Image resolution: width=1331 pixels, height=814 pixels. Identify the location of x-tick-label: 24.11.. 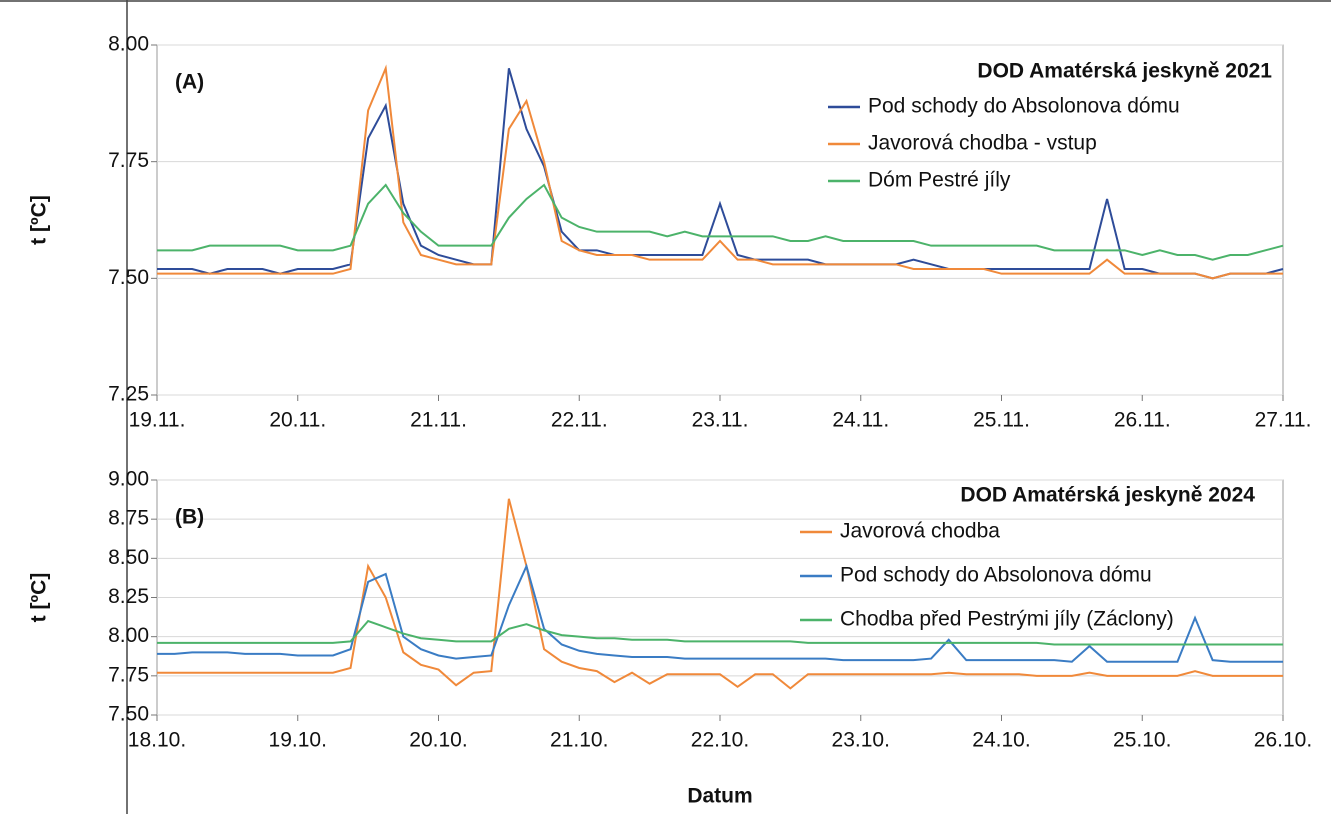
(860, 420).